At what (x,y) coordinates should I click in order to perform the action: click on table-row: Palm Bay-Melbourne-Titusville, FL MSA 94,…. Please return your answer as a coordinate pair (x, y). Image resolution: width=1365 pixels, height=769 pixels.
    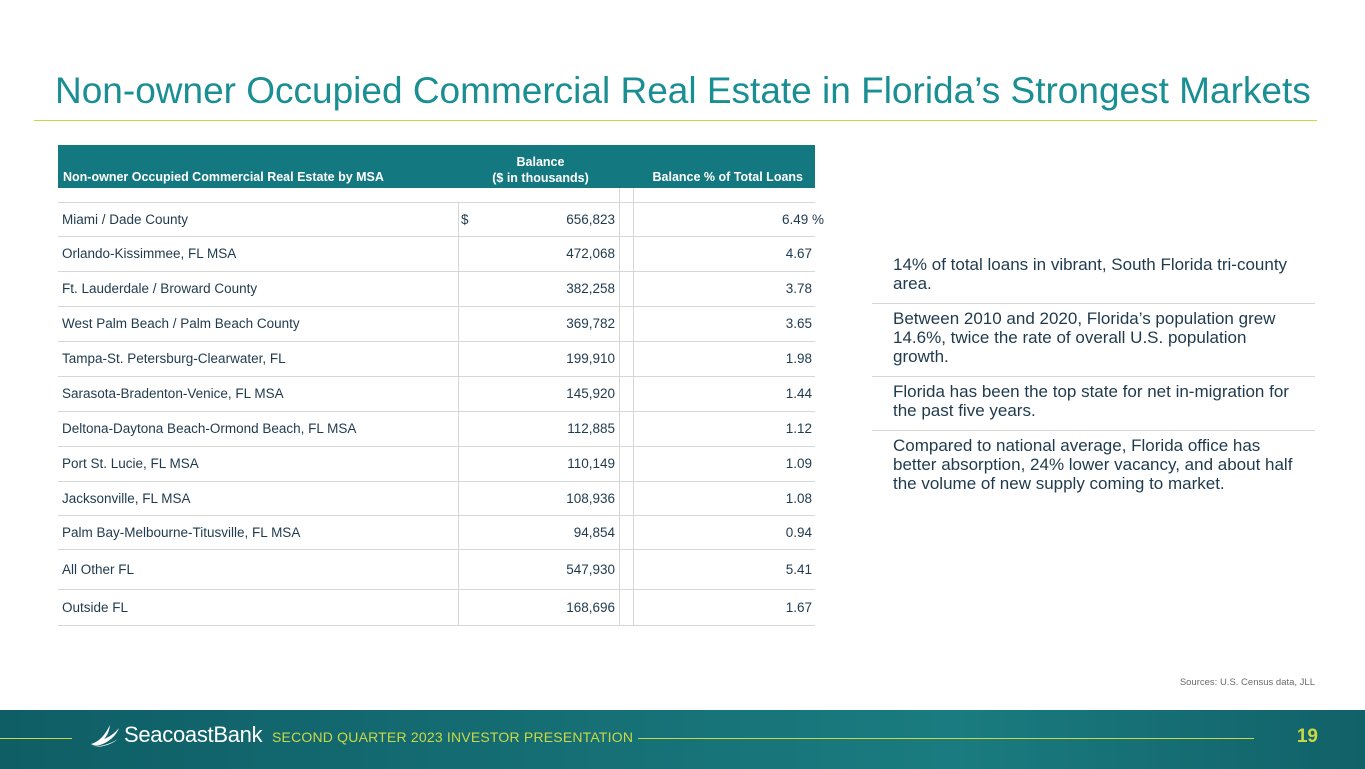
    Looking at the image, I should click on (436, 533).